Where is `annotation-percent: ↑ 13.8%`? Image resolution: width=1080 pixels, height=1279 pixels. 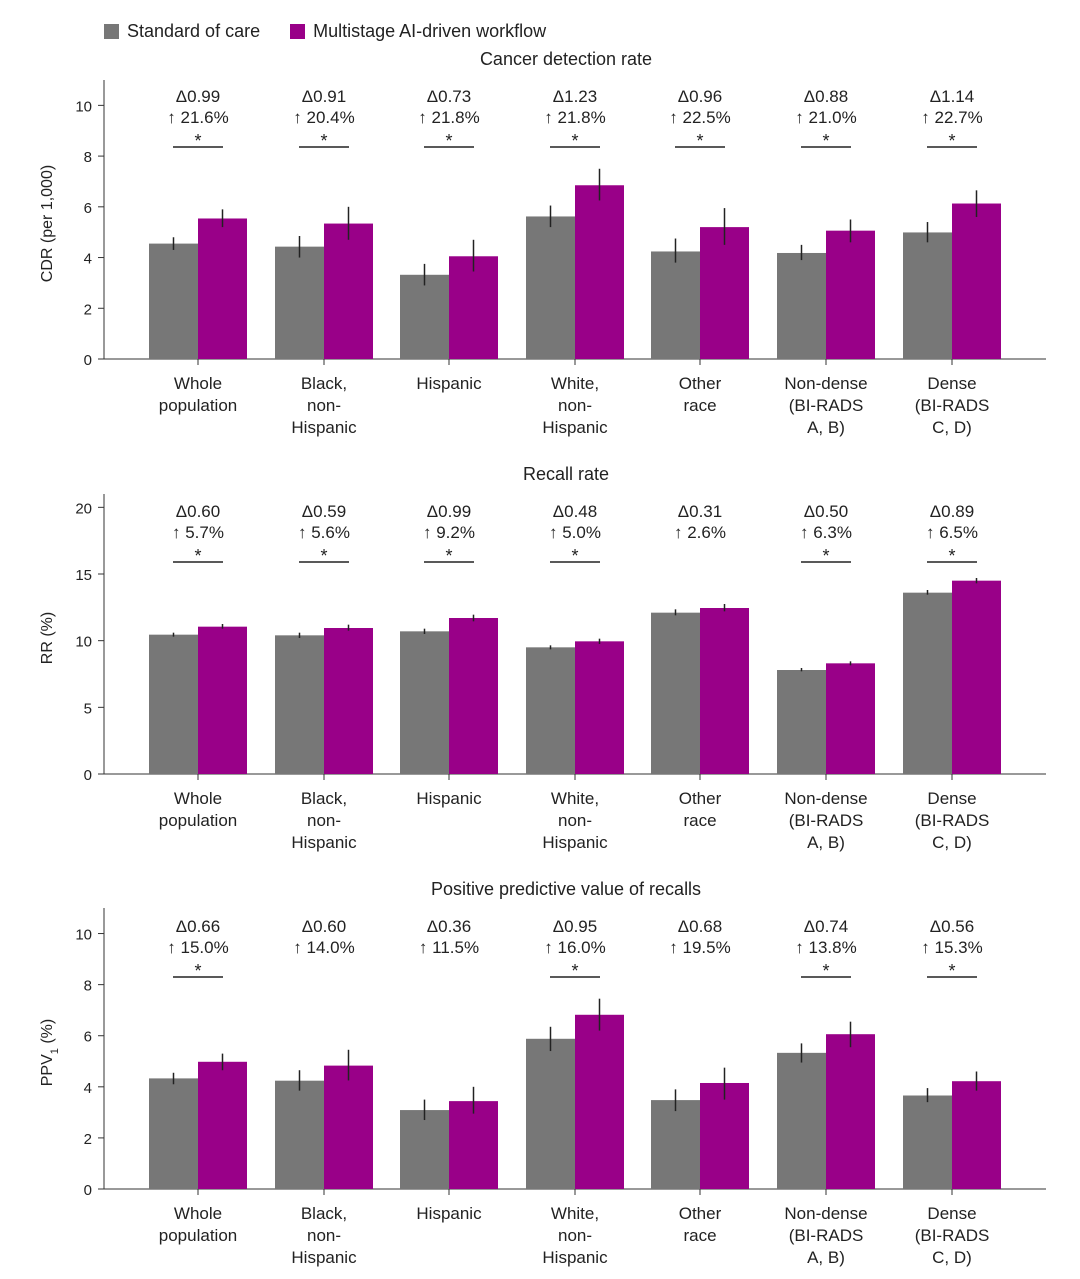
annotation-percent: ↑ 13.8% is located at coordinates (825, 947).